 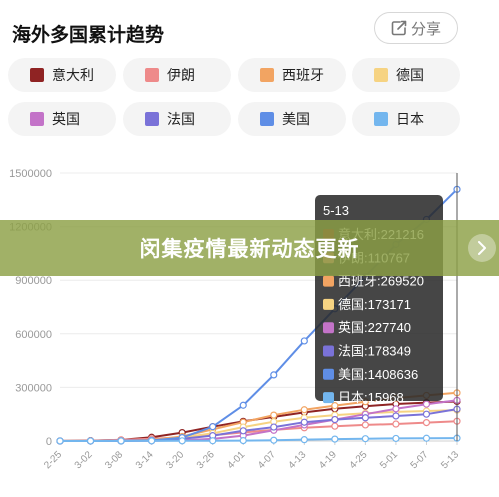 I want to click on x-tick-label: 4-07, so click(x=267, y=460).